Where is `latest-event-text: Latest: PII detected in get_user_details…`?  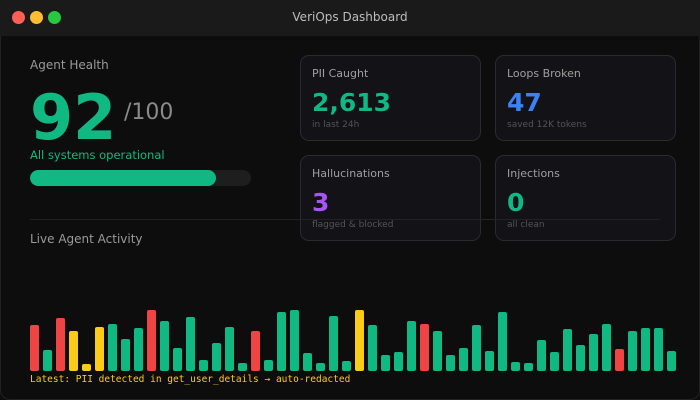
latest-event-text: Latest: PII detected in get_user_details… is located at coordinates (190, 379).